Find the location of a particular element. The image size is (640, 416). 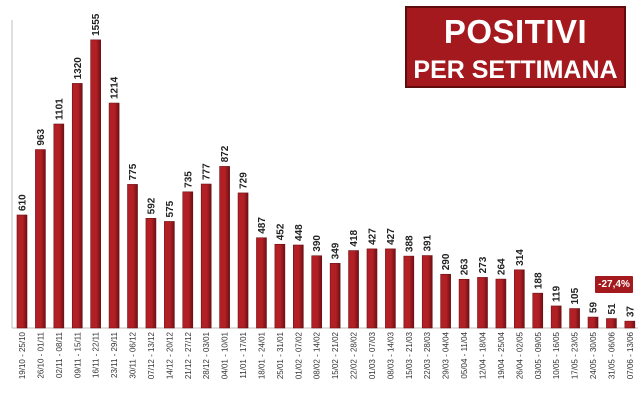

x-tick-label: 19/10 - 25/10 is located at coordinates (22, 355).